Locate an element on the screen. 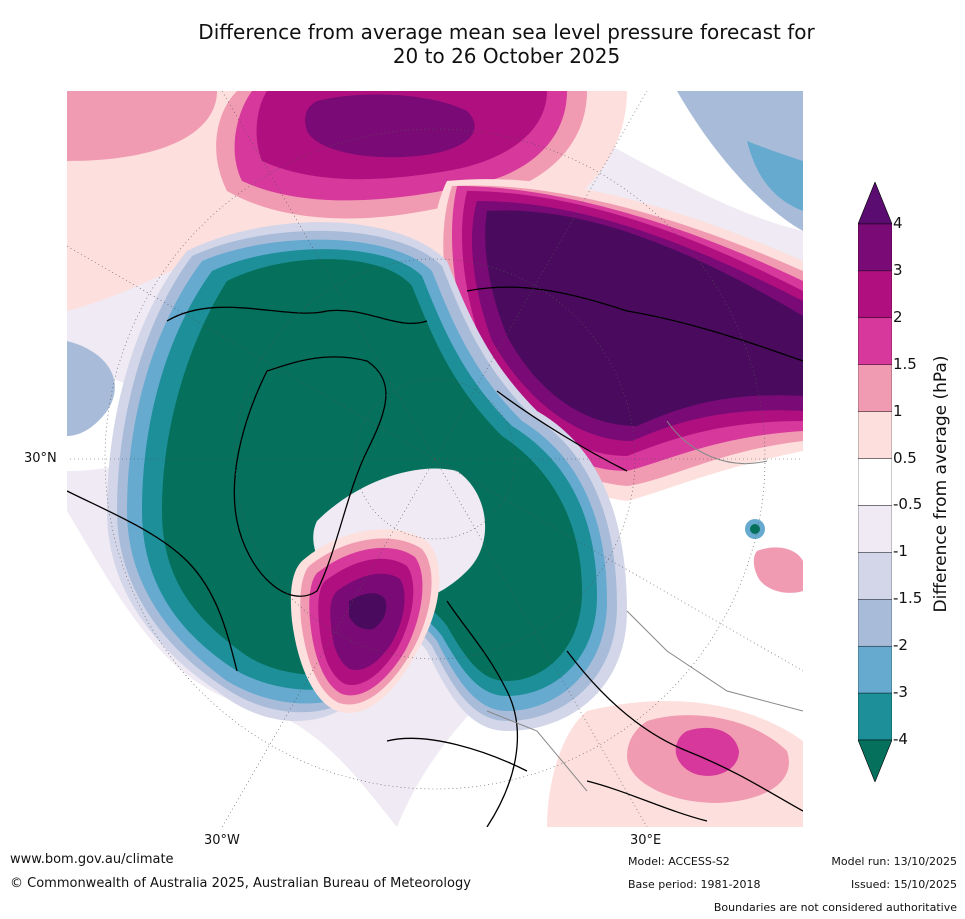 This screenshot has width=965, height=919. website-link: www.bom.gov.au/climate is located at coordinates (92, 859).